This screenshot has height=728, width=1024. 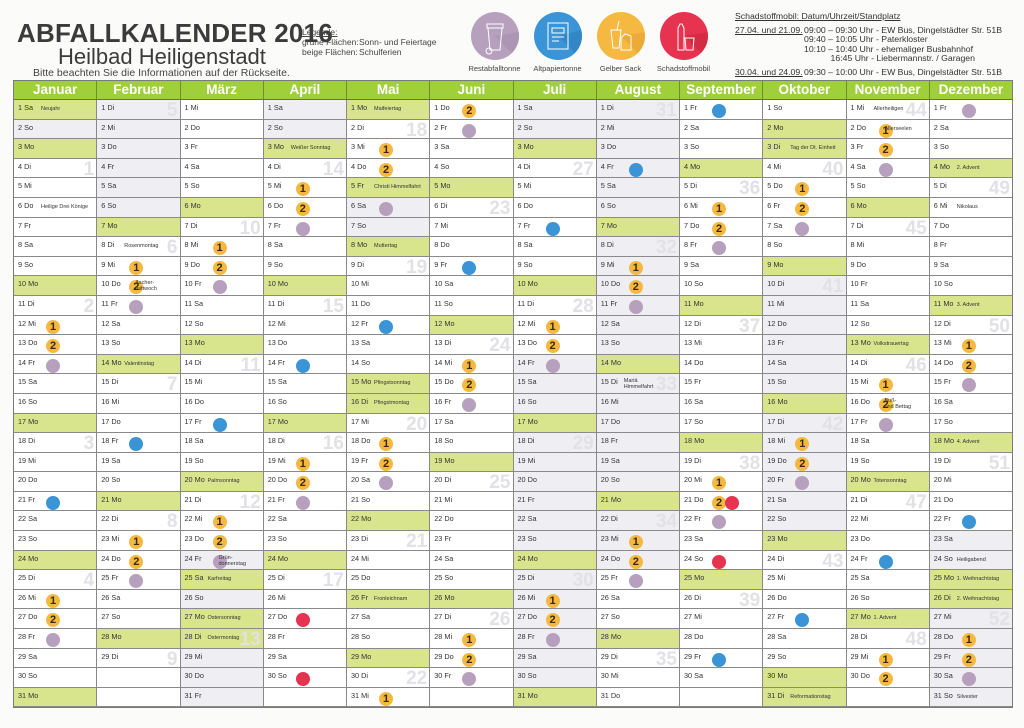 I want to click on day-cell: 19 Mi 1, so click(x=304, y=463).